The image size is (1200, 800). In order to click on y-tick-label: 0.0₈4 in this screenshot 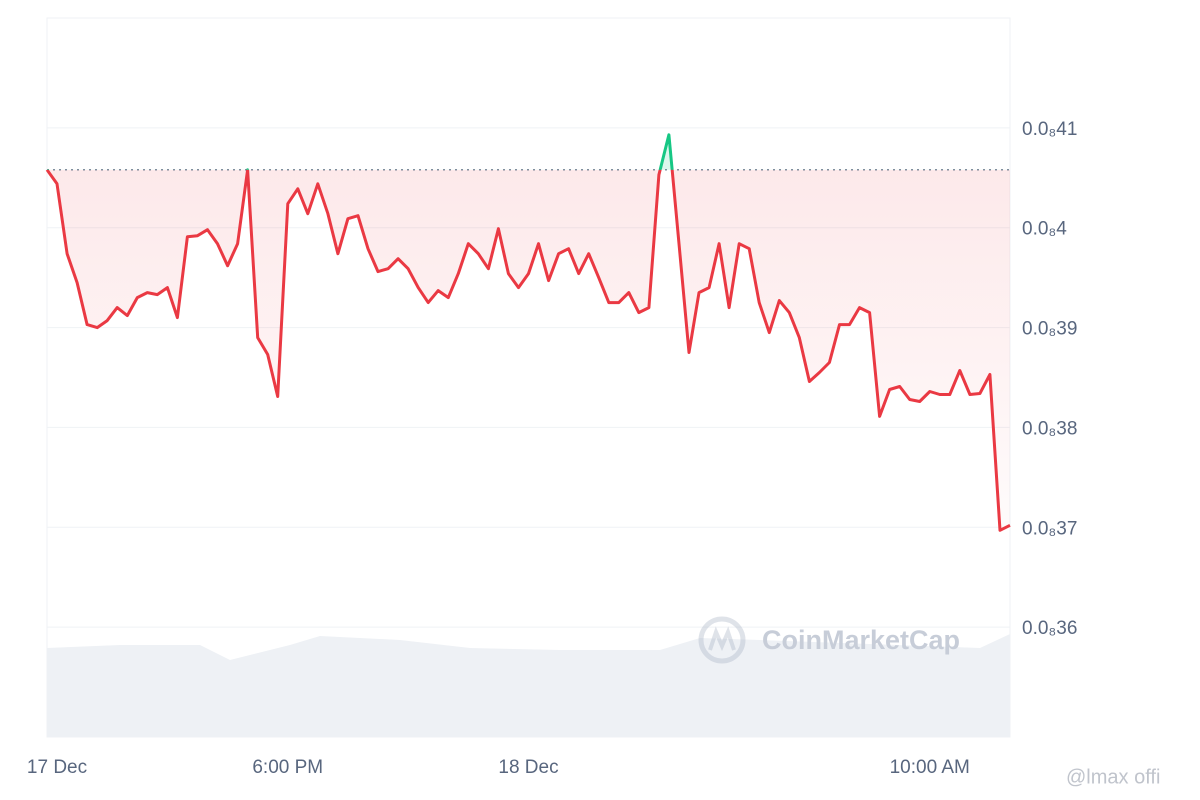, I will do `click(1044, 229)`.